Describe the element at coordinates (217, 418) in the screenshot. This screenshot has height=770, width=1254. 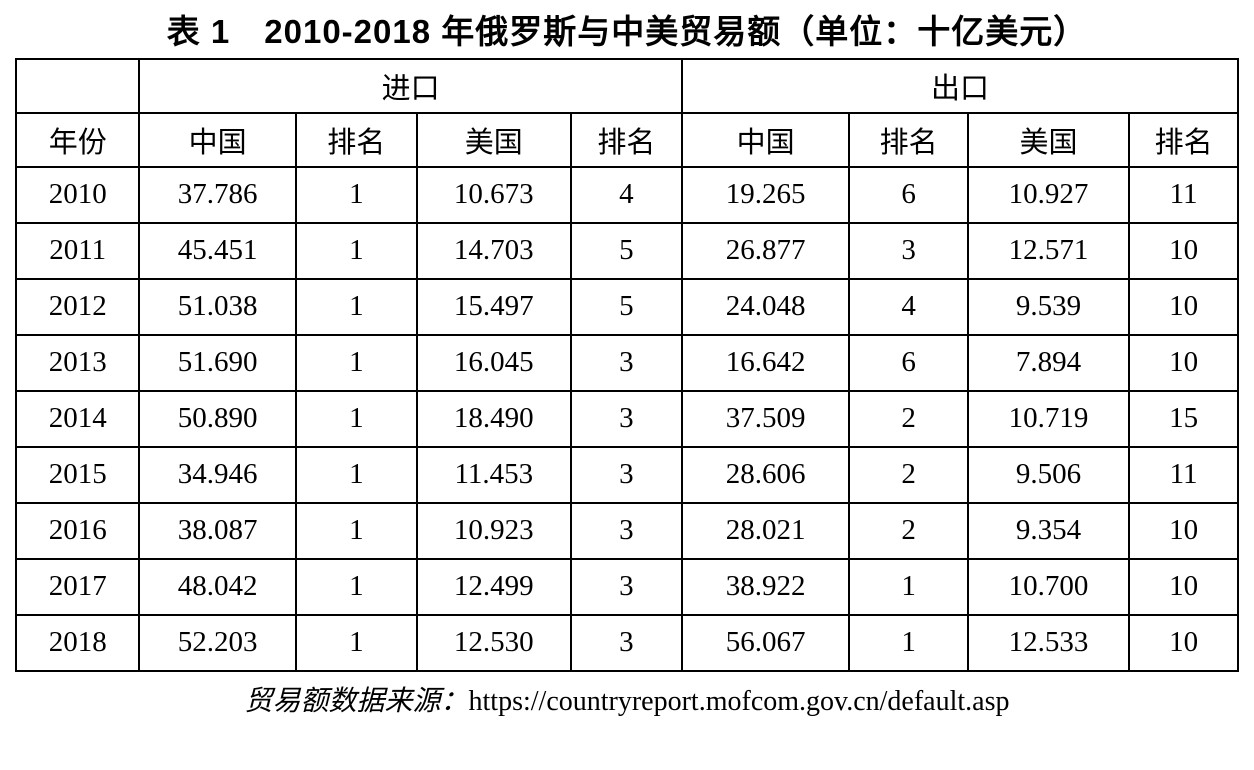
I see `cell-import-china-value: 50.890` at that location.